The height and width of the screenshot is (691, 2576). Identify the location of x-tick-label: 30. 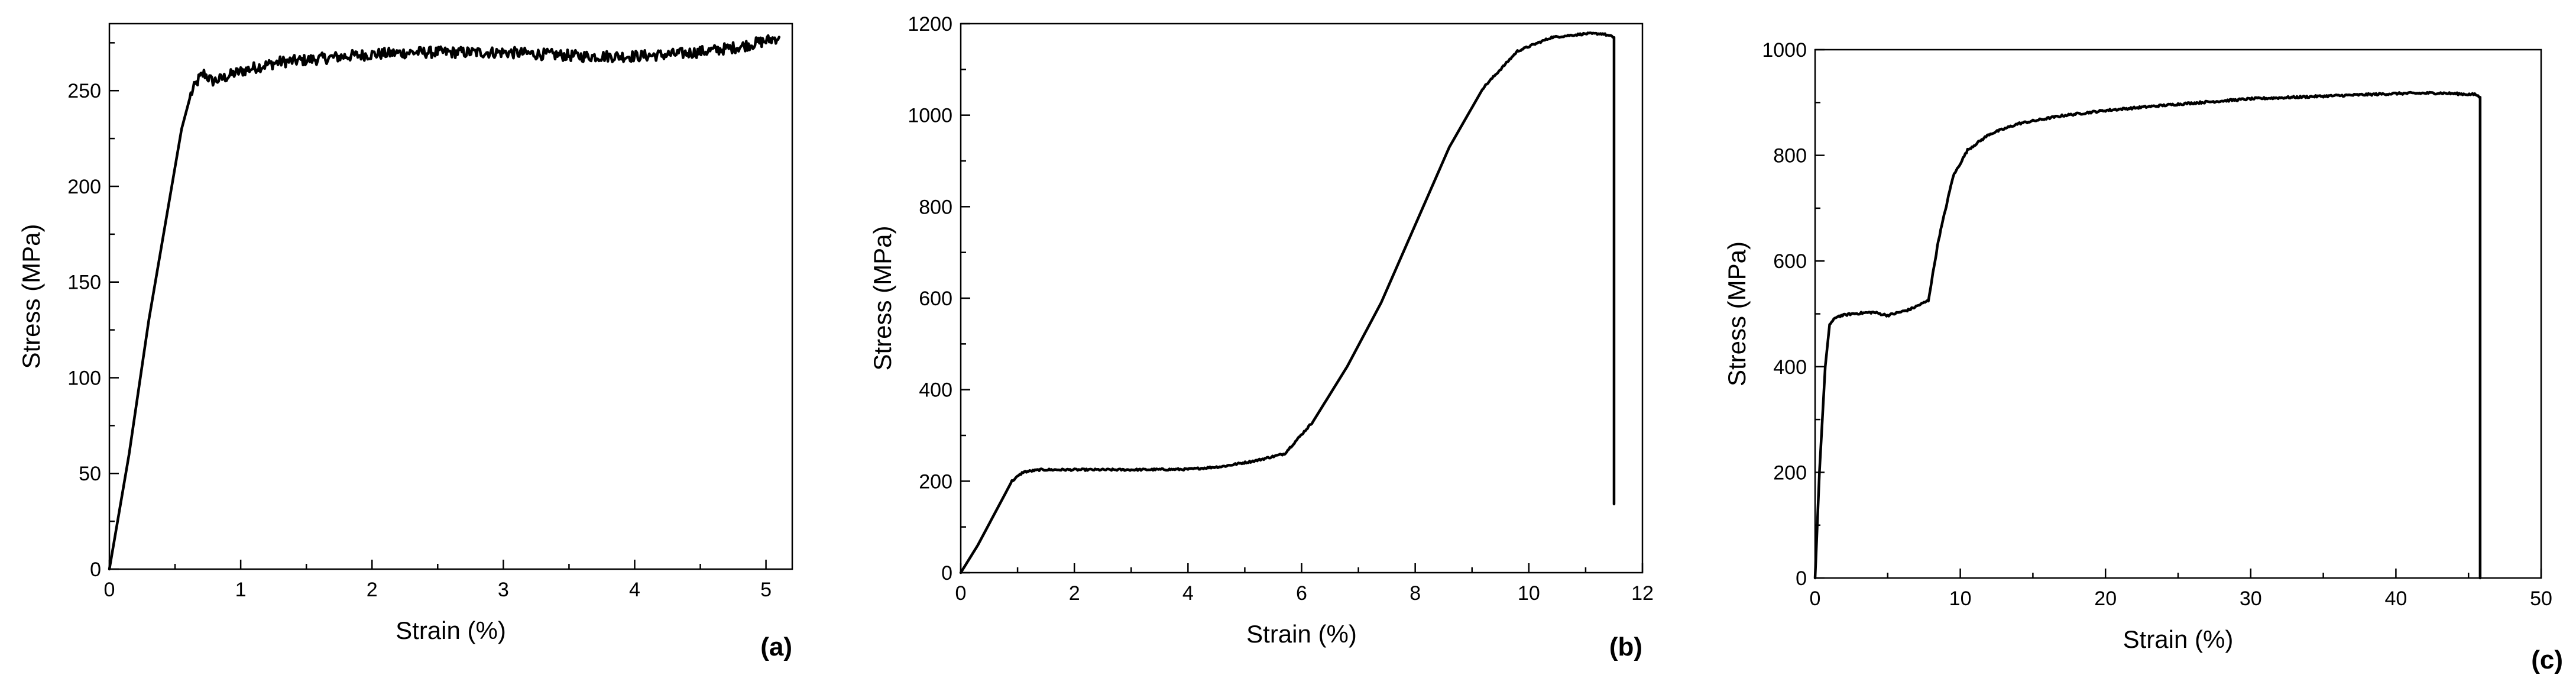
(2251, 598).